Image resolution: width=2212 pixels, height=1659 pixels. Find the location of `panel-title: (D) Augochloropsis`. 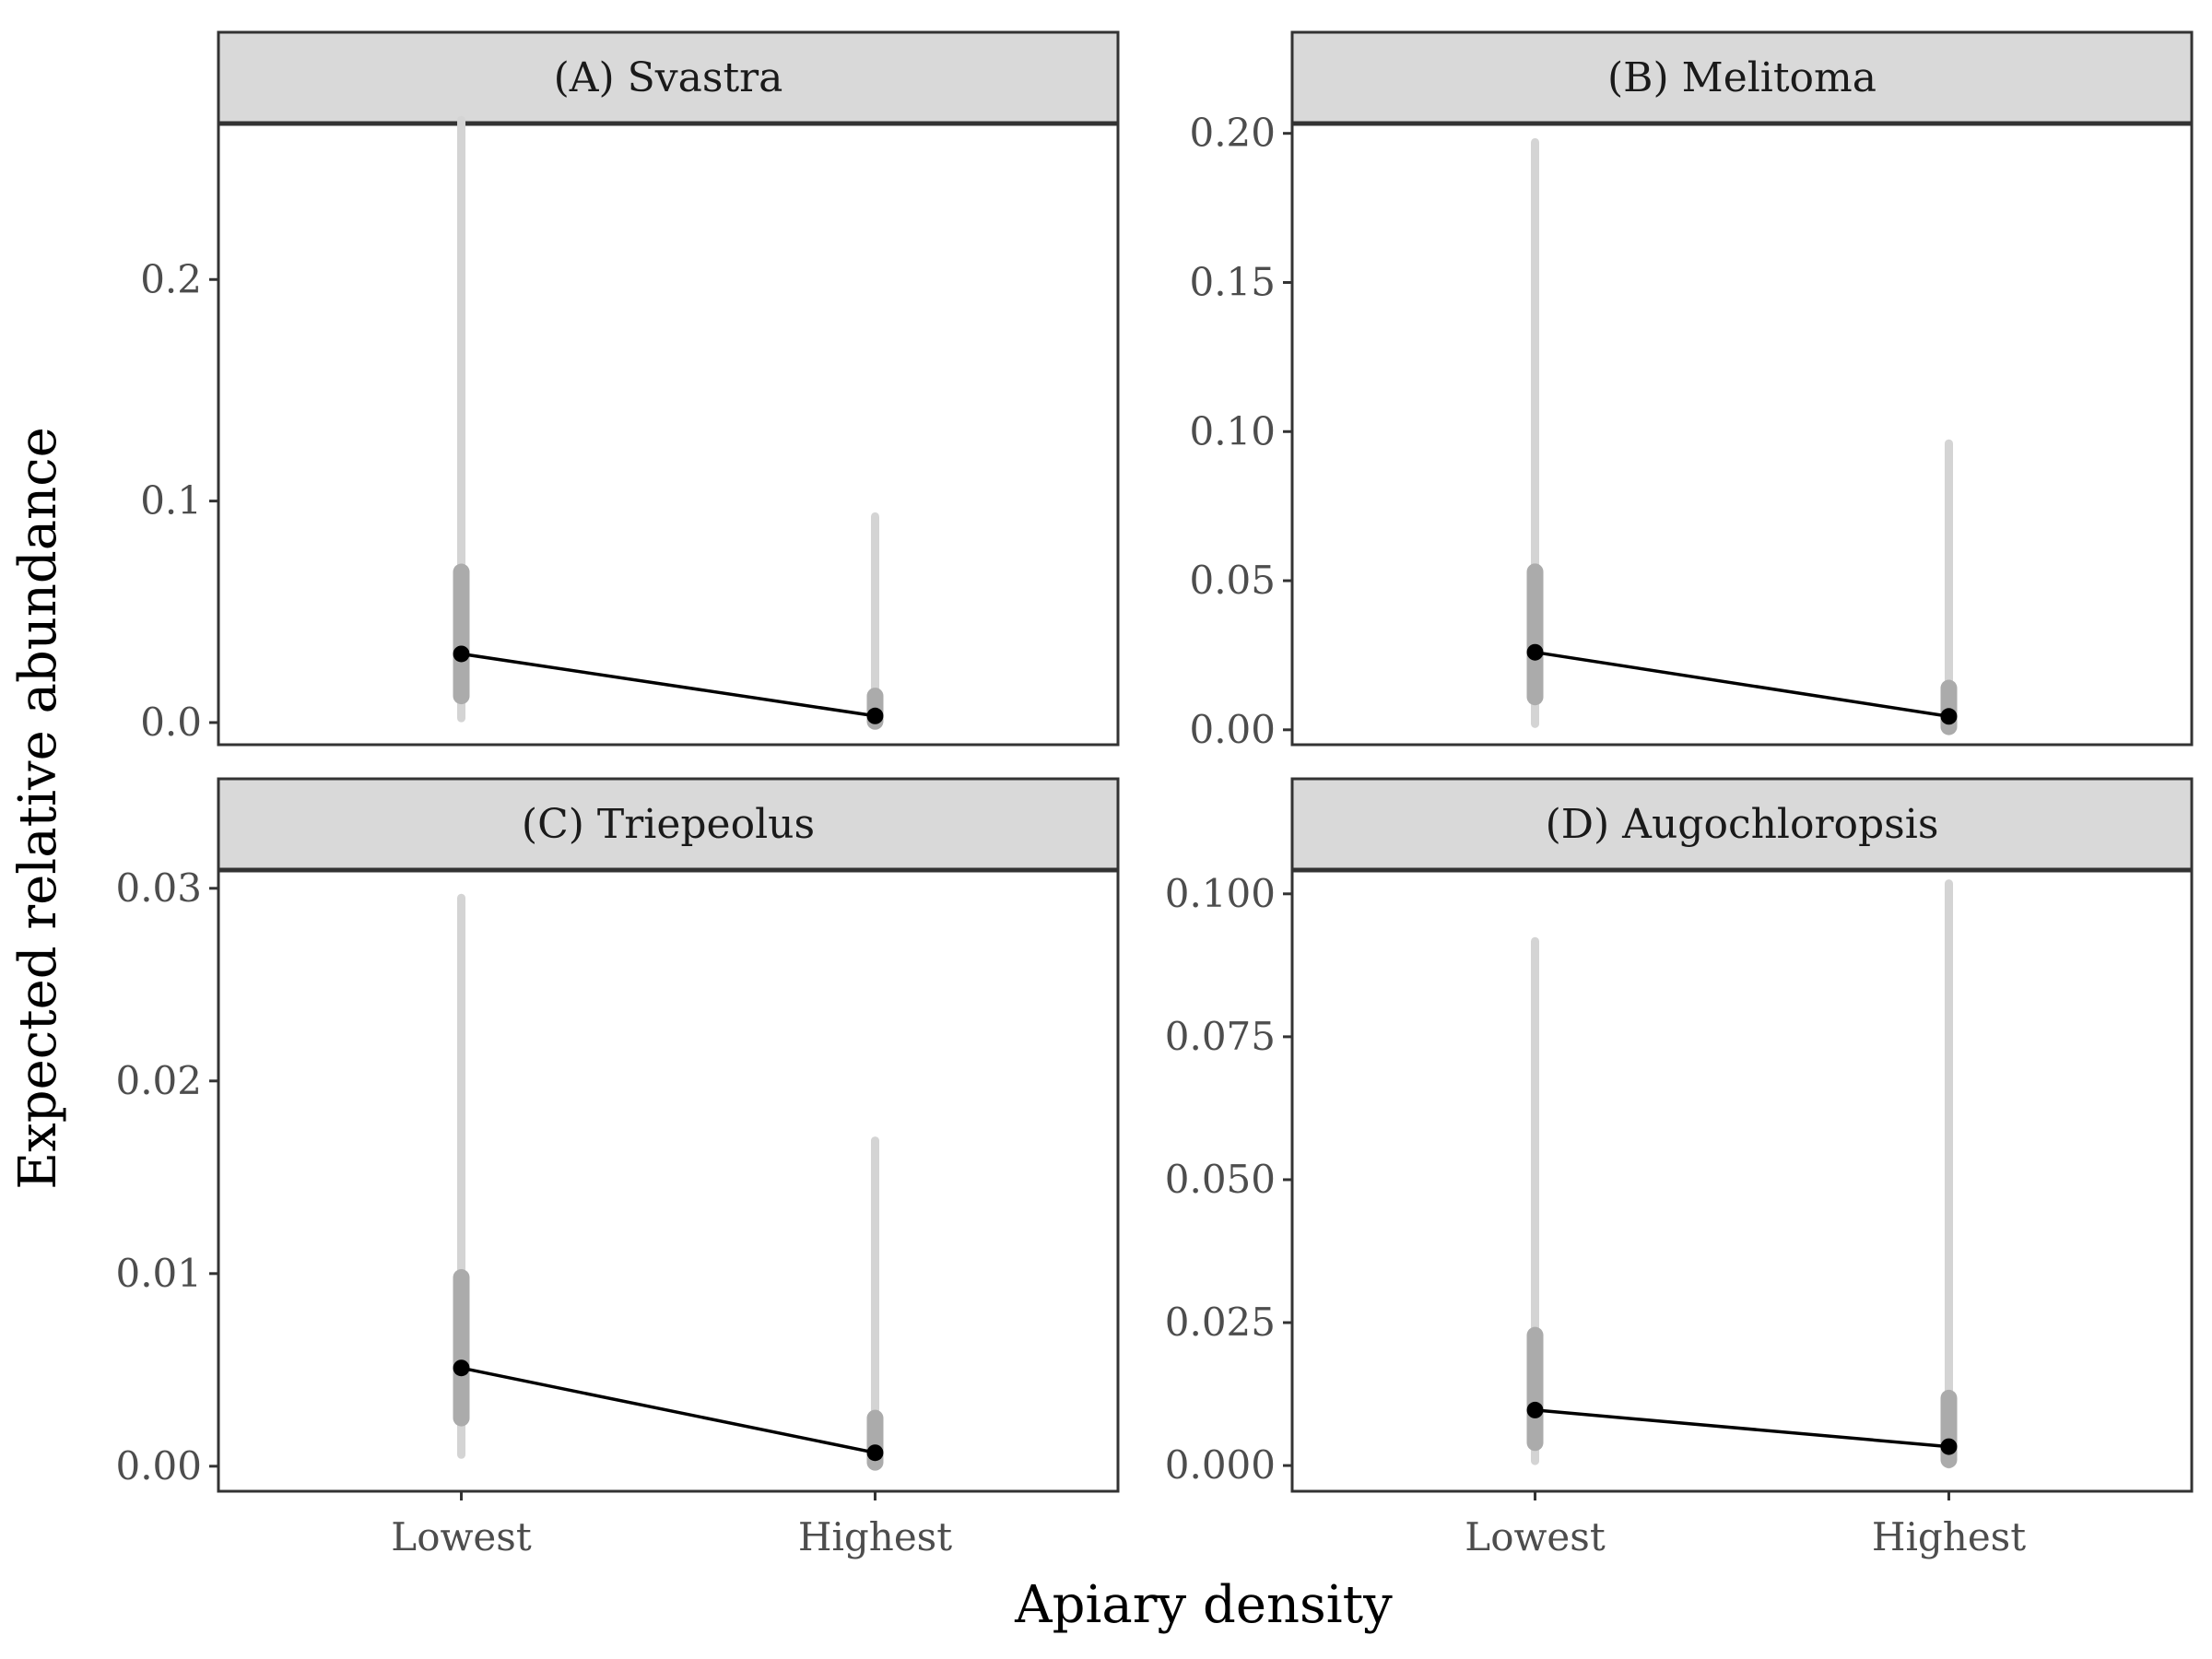

panel-title: (D) Augochloropsis is located at coordinates (1742, 824).